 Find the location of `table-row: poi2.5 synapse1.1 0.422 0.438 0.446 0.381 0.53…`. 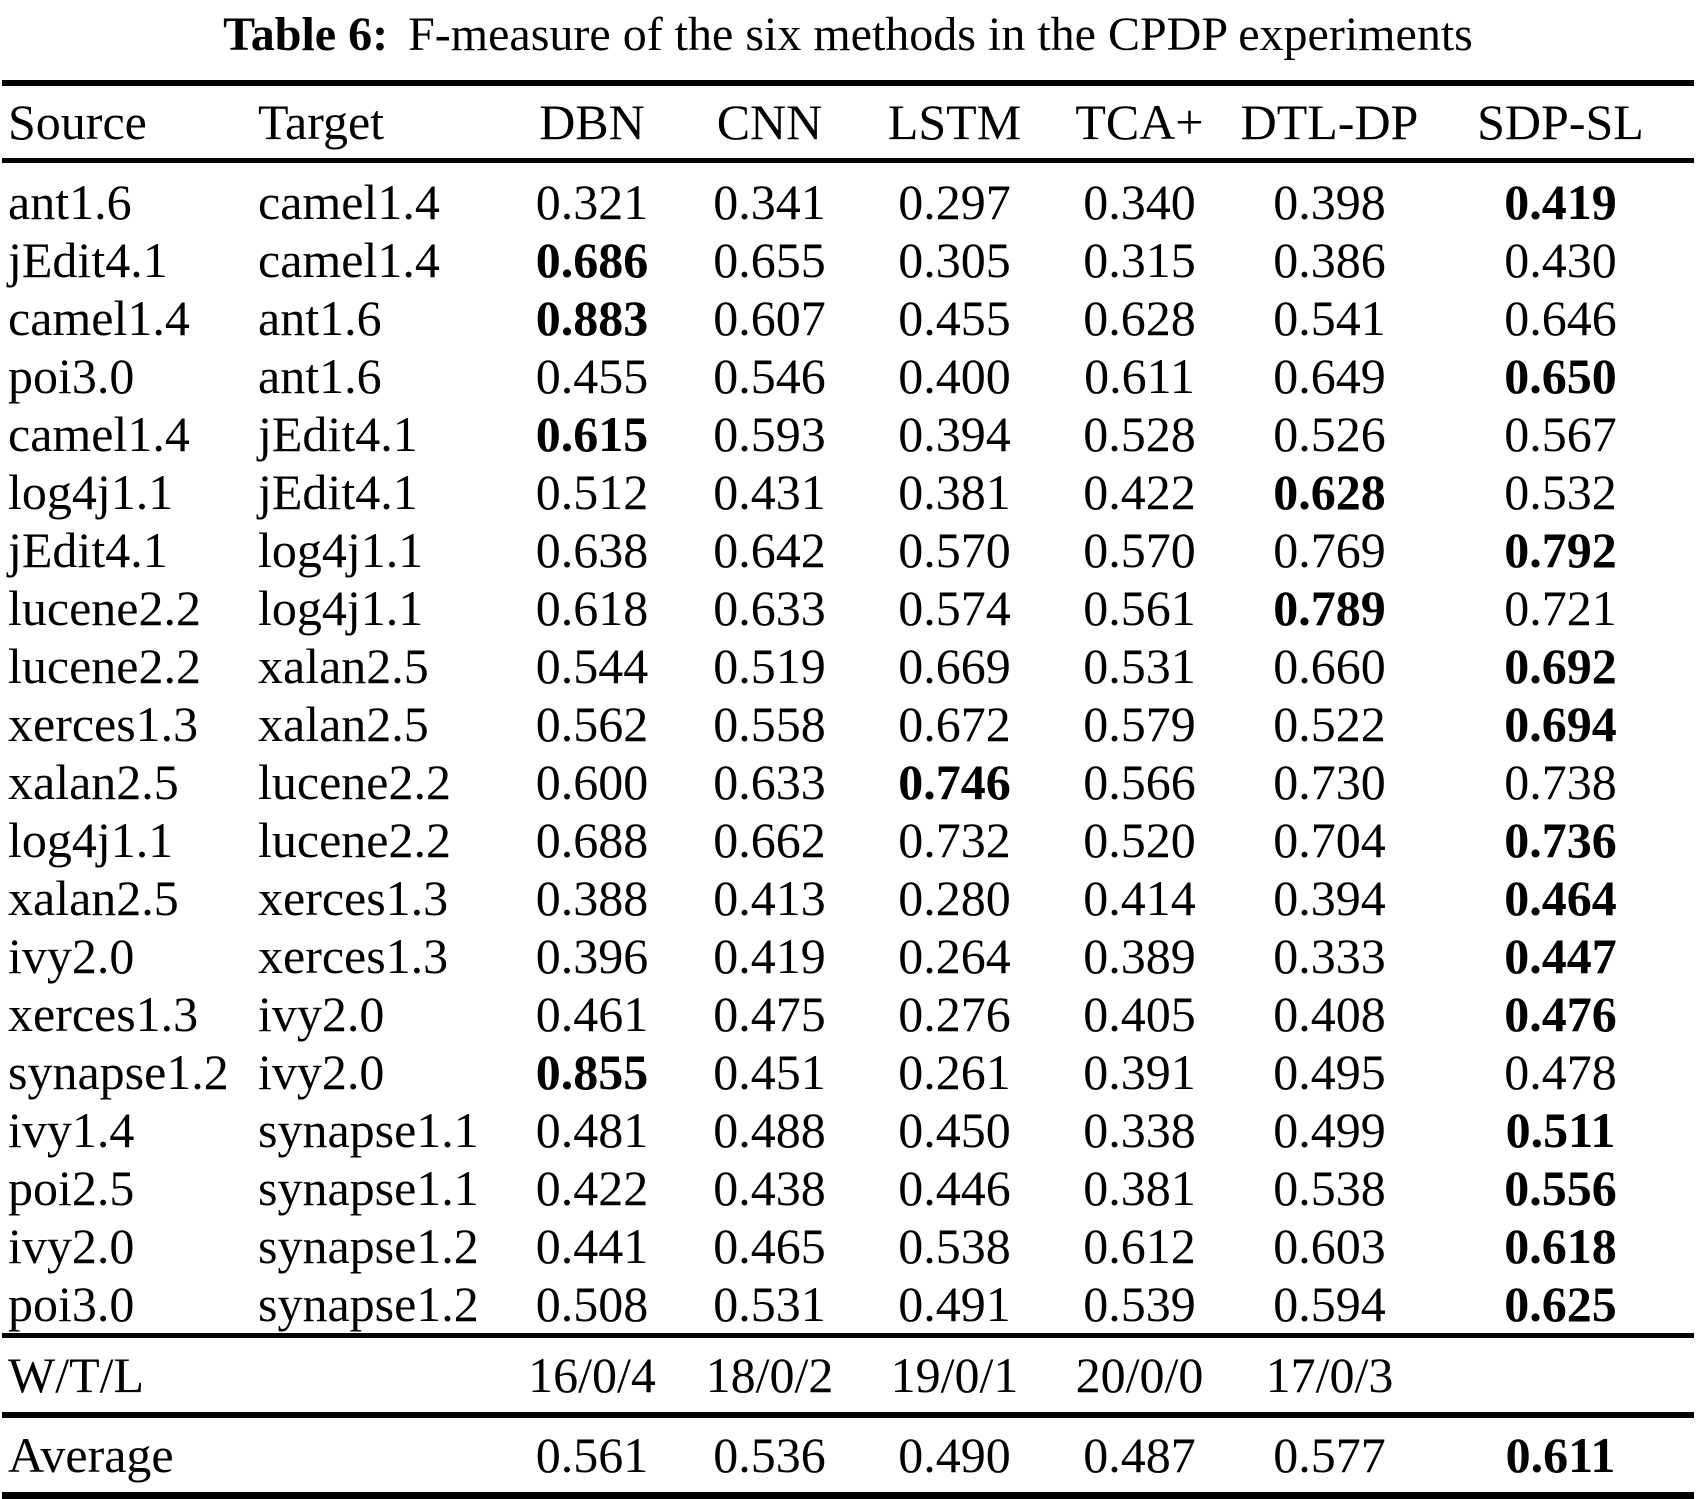

table-row: poi2.5 synapse1.1 0.422 0.438 0.446 0.381 0.53… is located at coordinates (848, 1188).